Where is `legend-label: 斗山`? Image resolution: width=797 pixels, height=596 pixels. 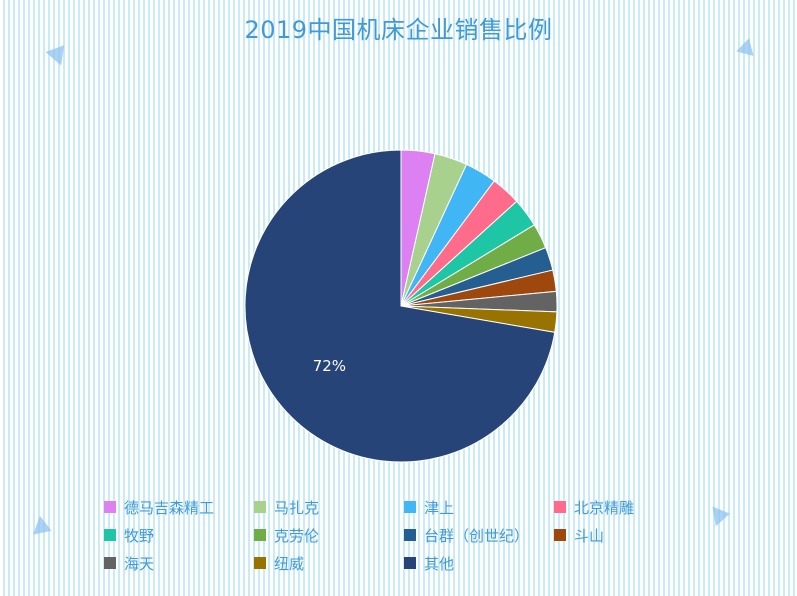
legend-label: 斗山 is located at coordinates (589, 535).